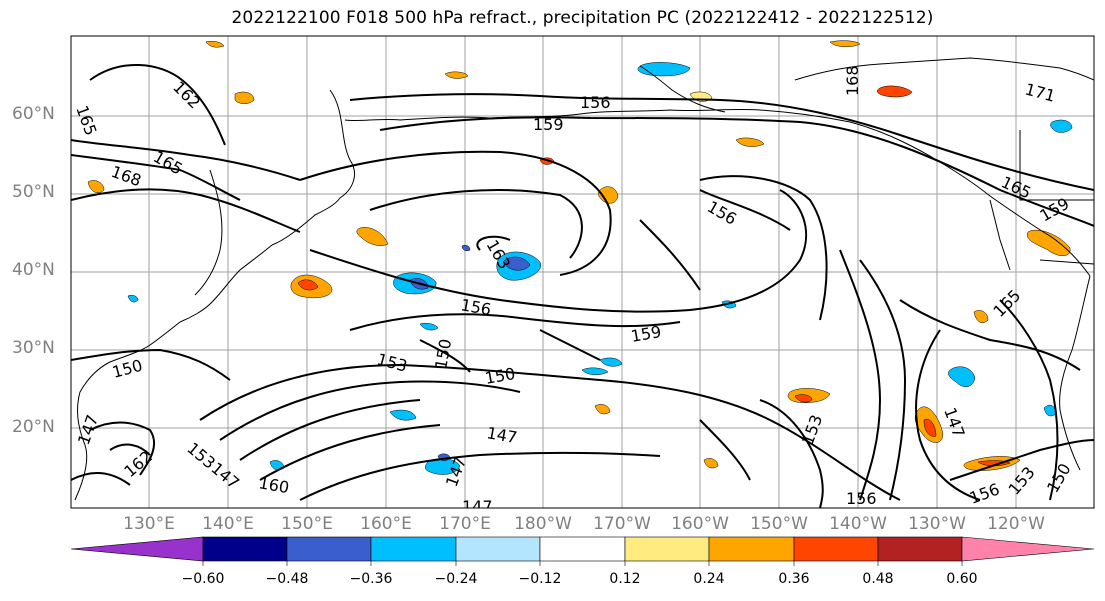 This screenshot has height=601, width=1105. I want to click on colorbar-tick-label: −0.60, so click(203, 579).